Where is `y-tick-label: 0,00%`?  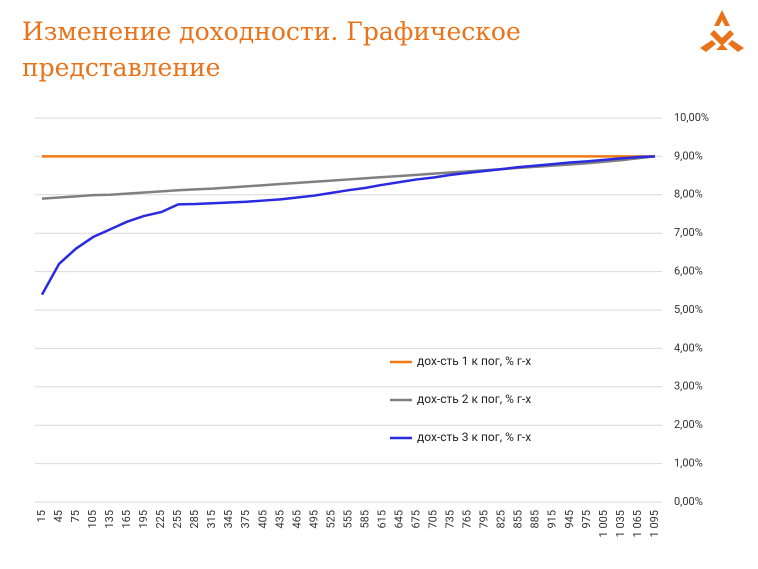
y-tick-label: 0,00% is located at coordinates (688, 501).